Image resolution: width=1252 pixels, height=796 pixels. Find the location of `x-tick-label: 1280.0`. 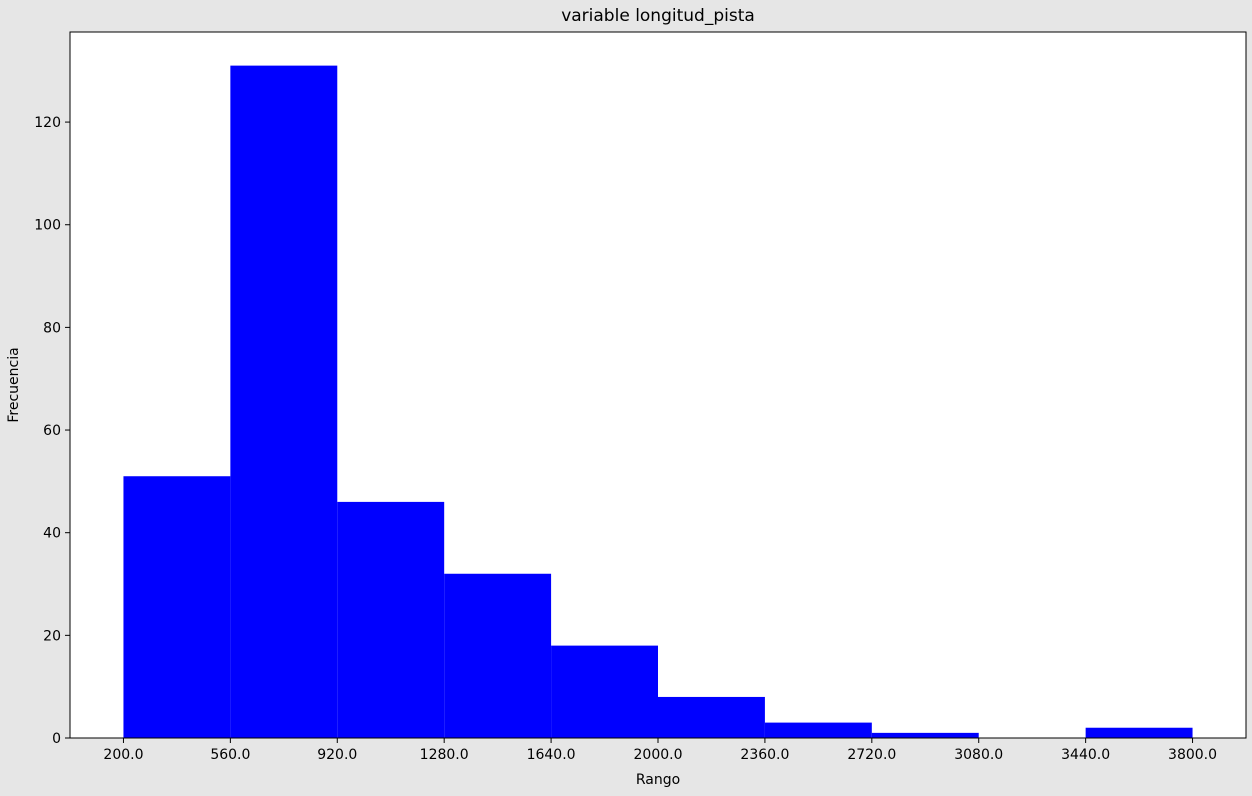

x-tick-label: 1280.0 is located at coordinates (444, 755).